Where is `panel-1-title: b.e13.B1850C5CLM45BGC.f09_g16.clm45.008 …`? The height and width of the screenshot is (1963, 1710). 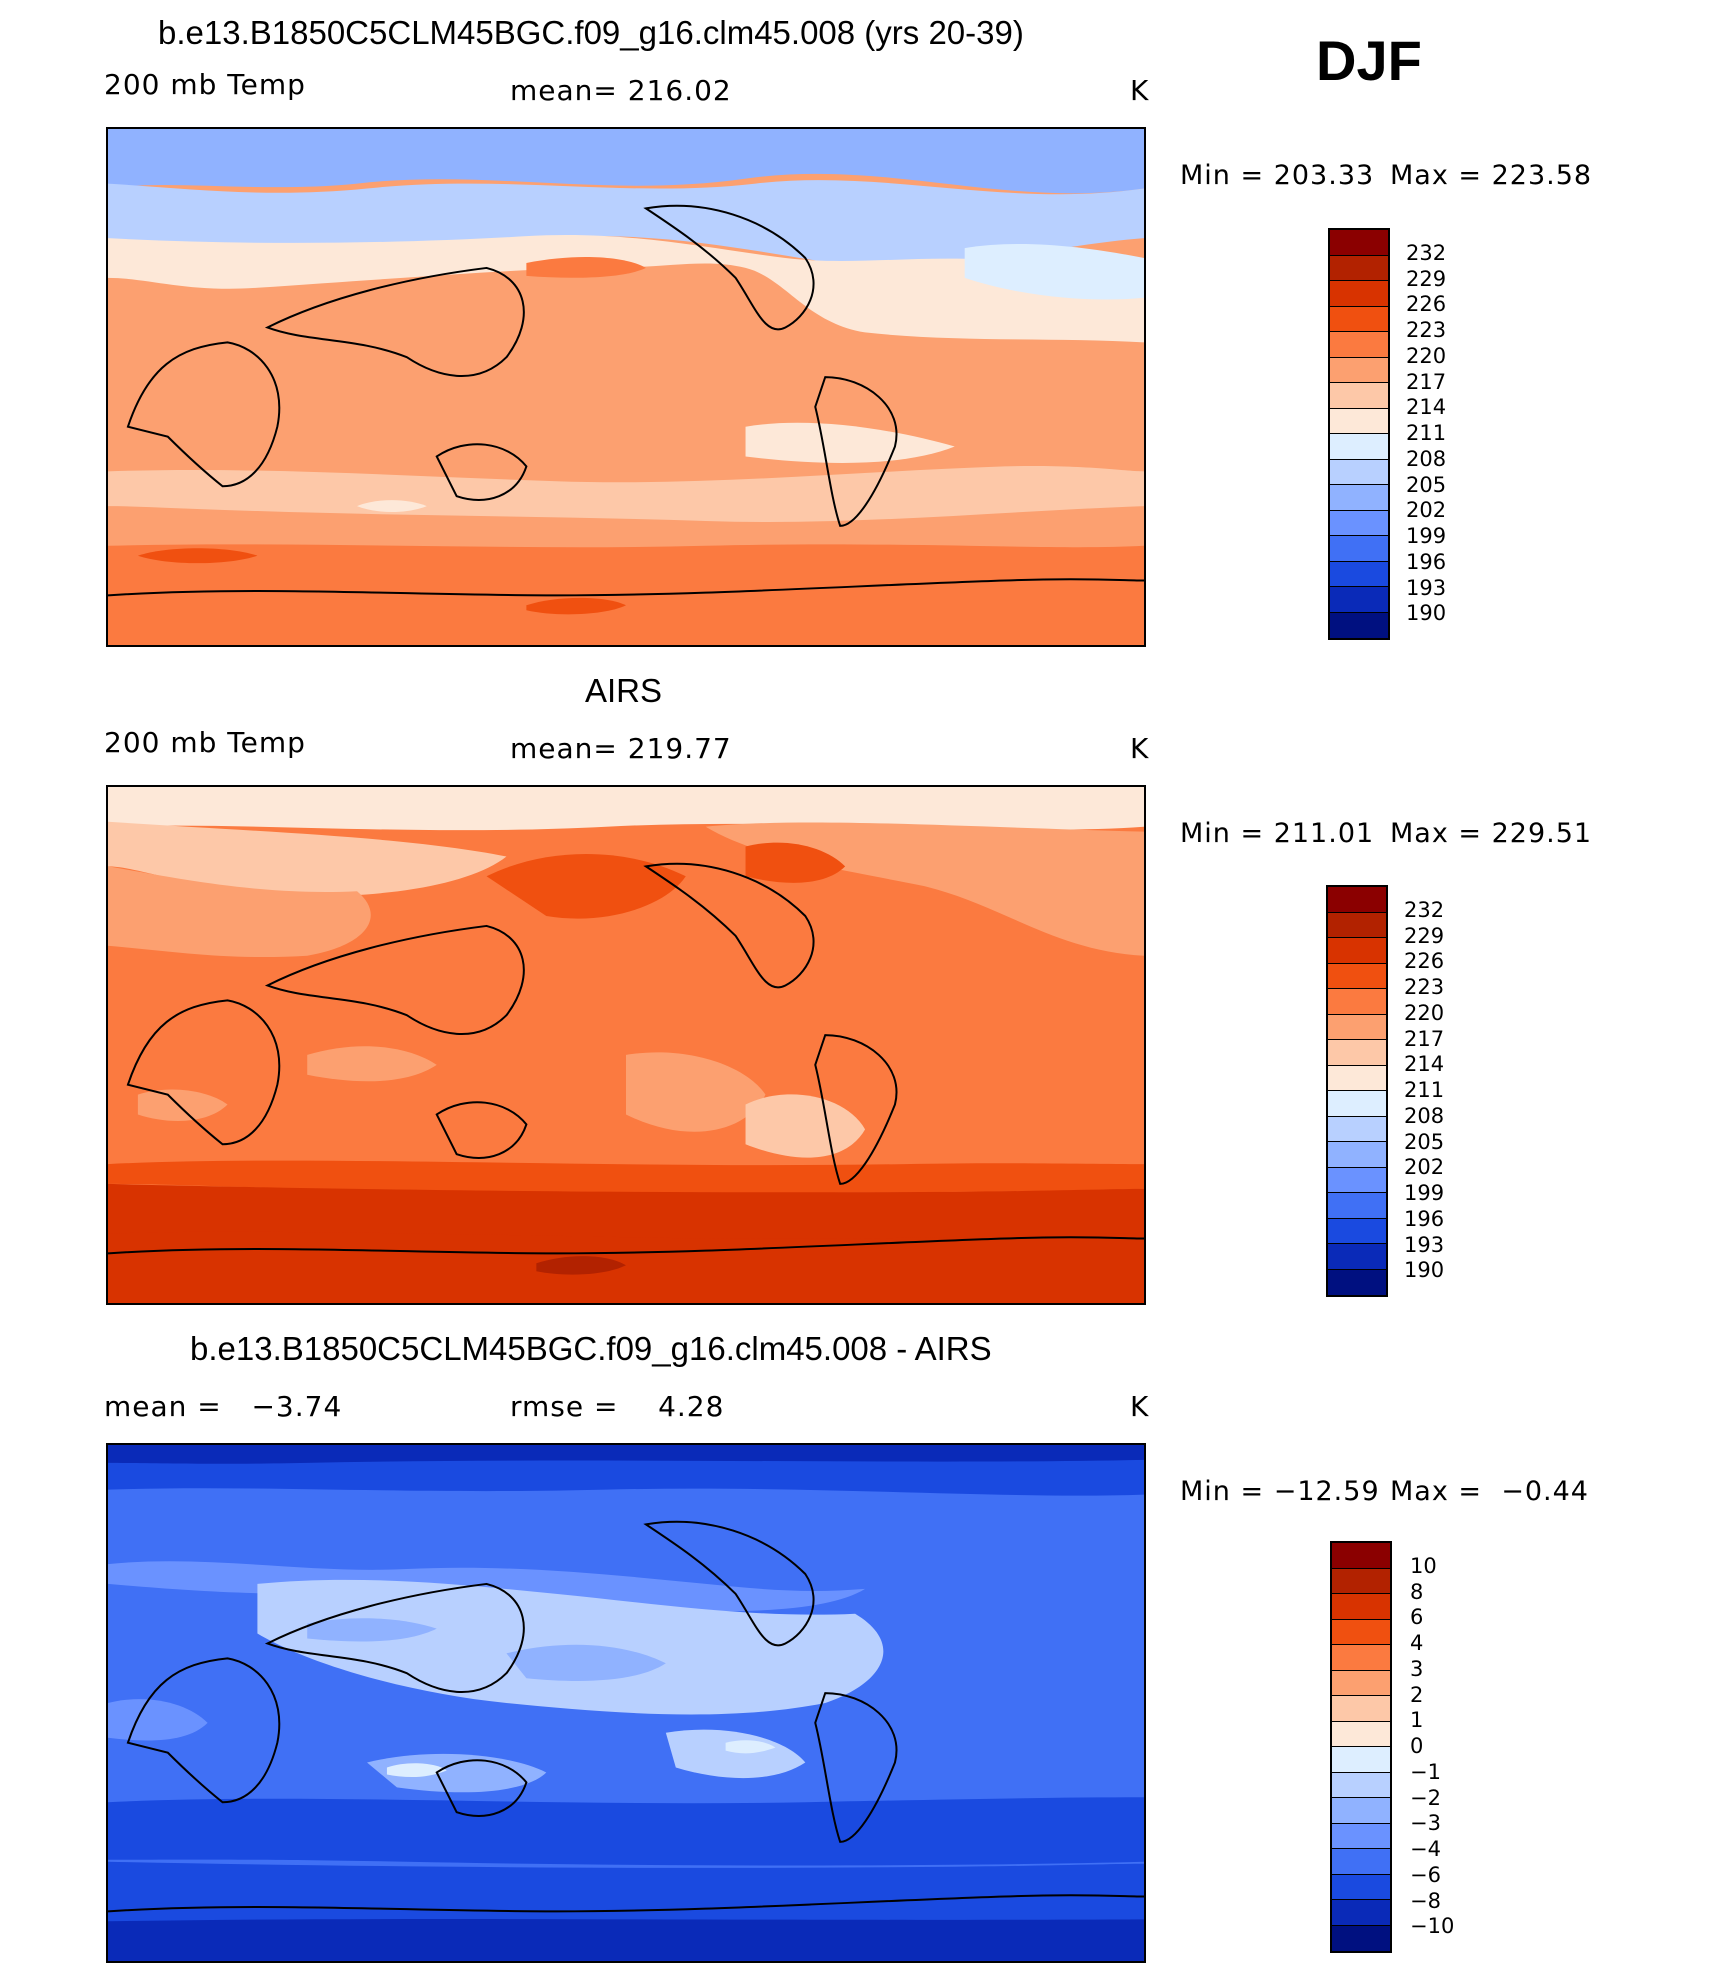
panel-1-title: b.e13.B1850C5CLM45BGC.f09_g16.clm45.008 … is located at coordinates (591, 32).